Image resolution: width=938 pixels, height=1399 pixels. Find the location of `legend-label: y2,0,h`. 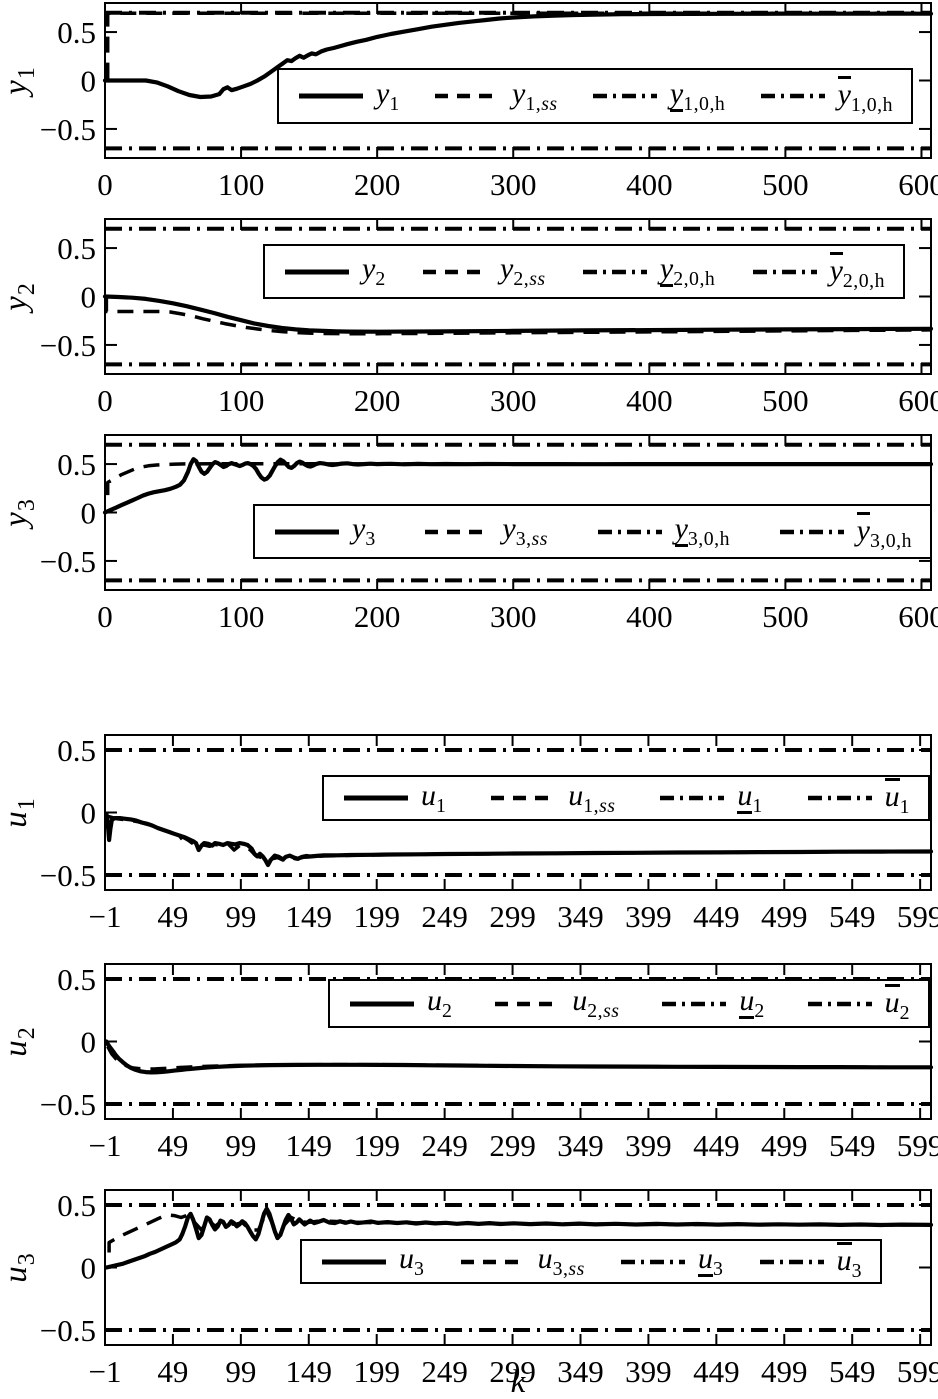

legend-label: y2,0,h is located at coordinates (857, 271).